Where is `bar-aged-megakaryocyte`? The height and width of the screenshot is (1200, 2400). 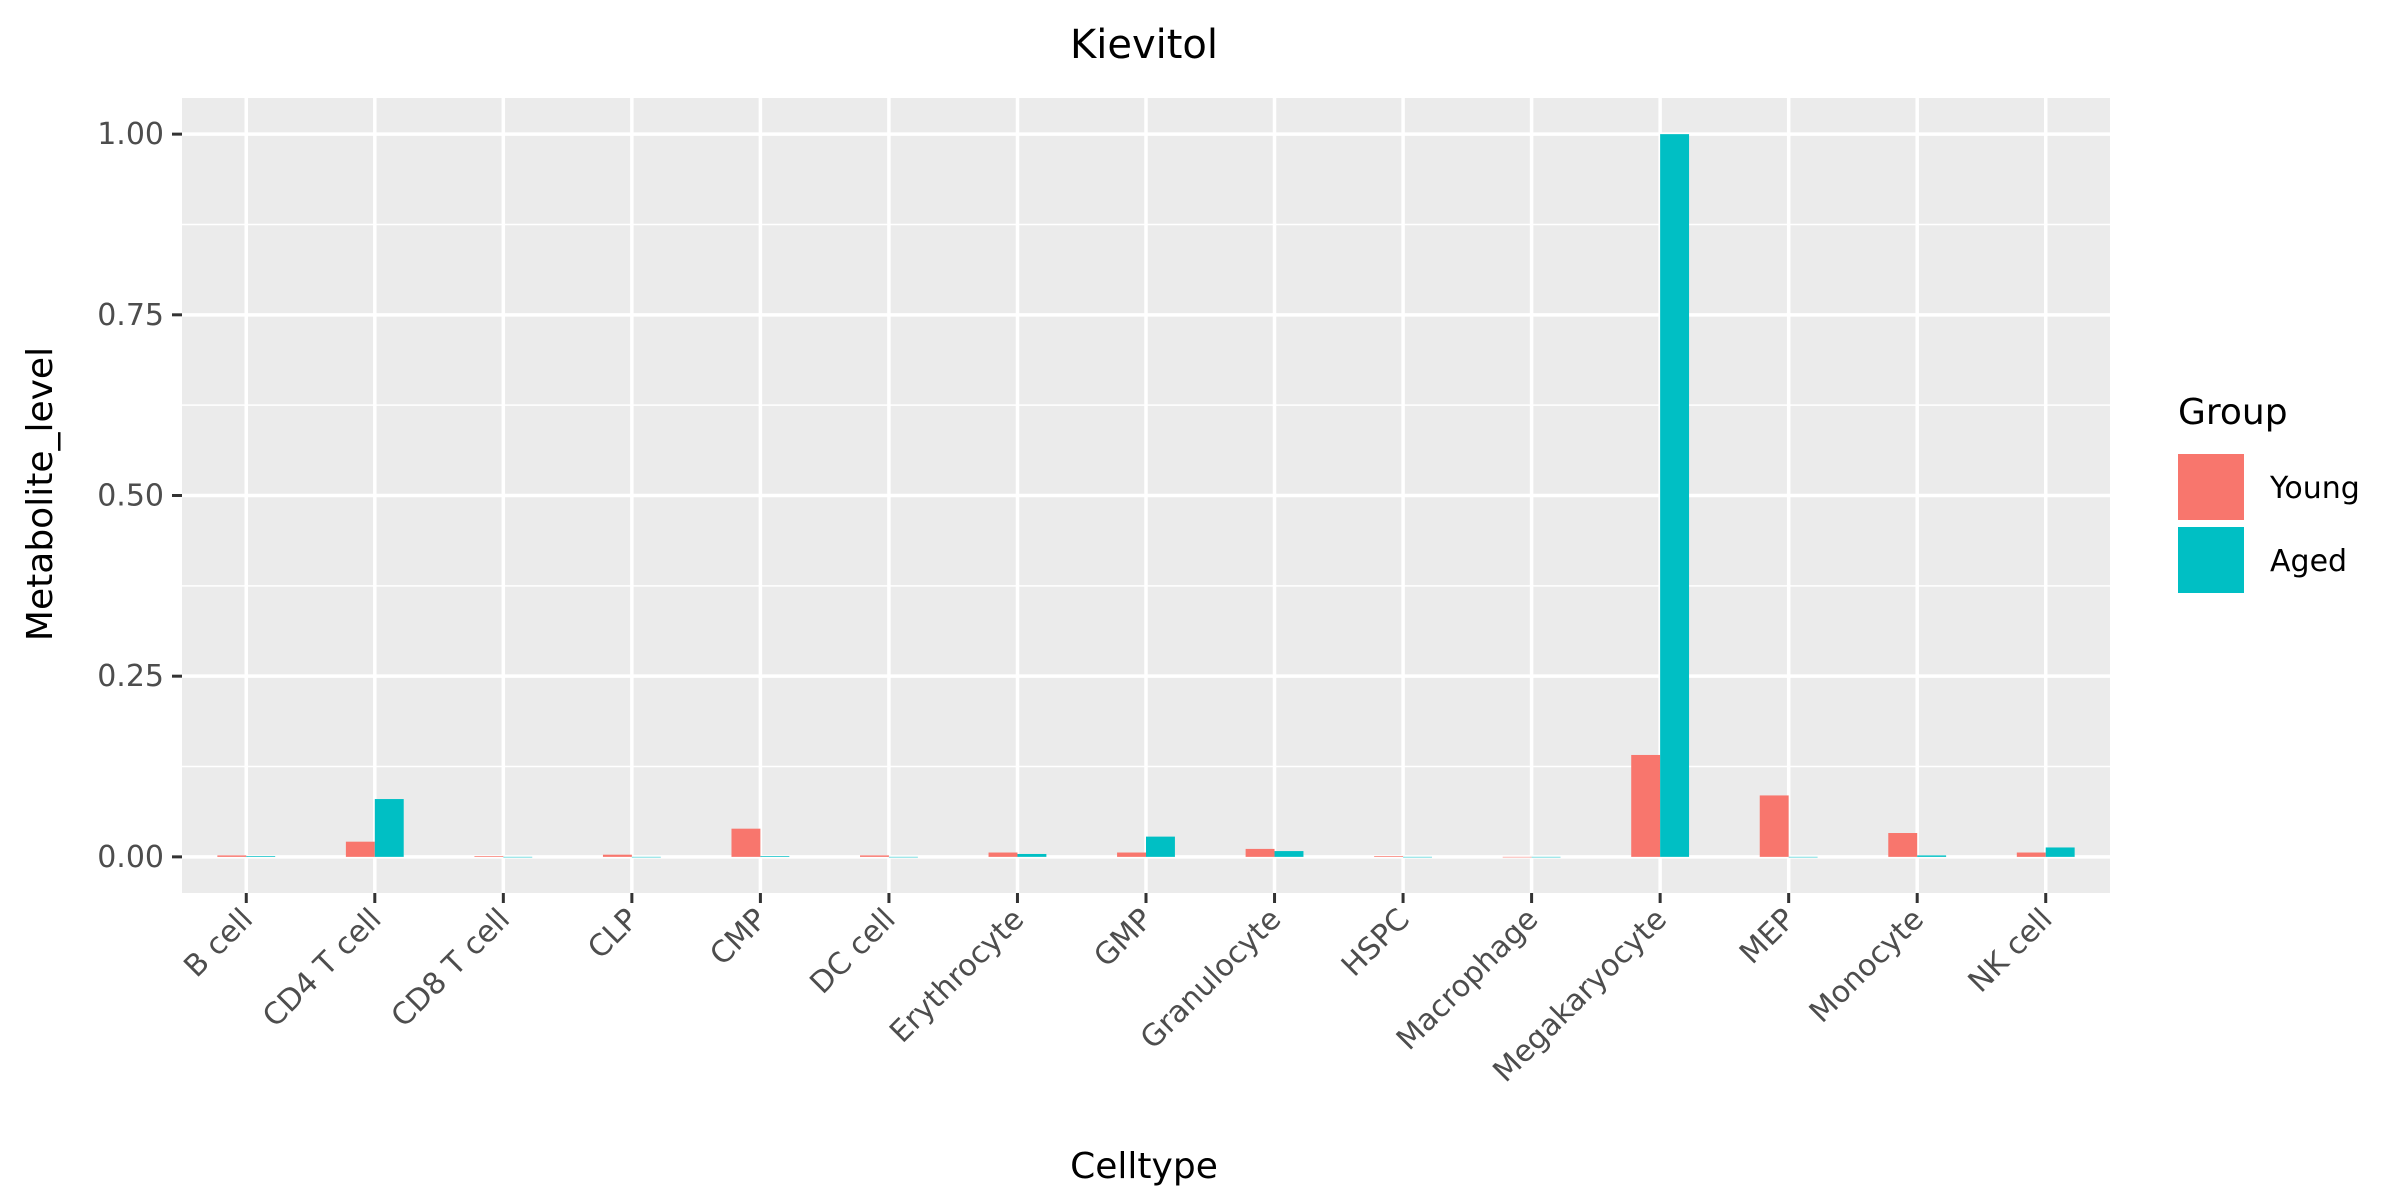 bar-aged-megakaryocyte is located at coordinates (1675, 495).